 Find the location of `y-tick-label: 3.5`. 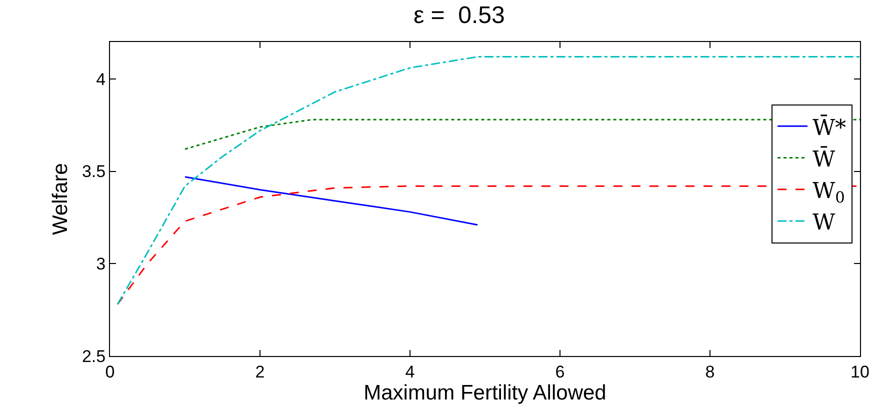

y-tick-label: 3.5 is located at coordinates (94, 172).